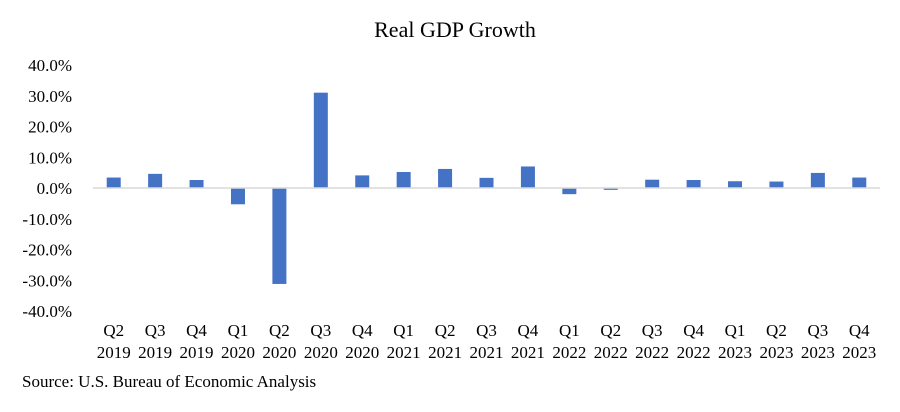  I want to click on y-tick-label: 40.0%, so click(50, 65).